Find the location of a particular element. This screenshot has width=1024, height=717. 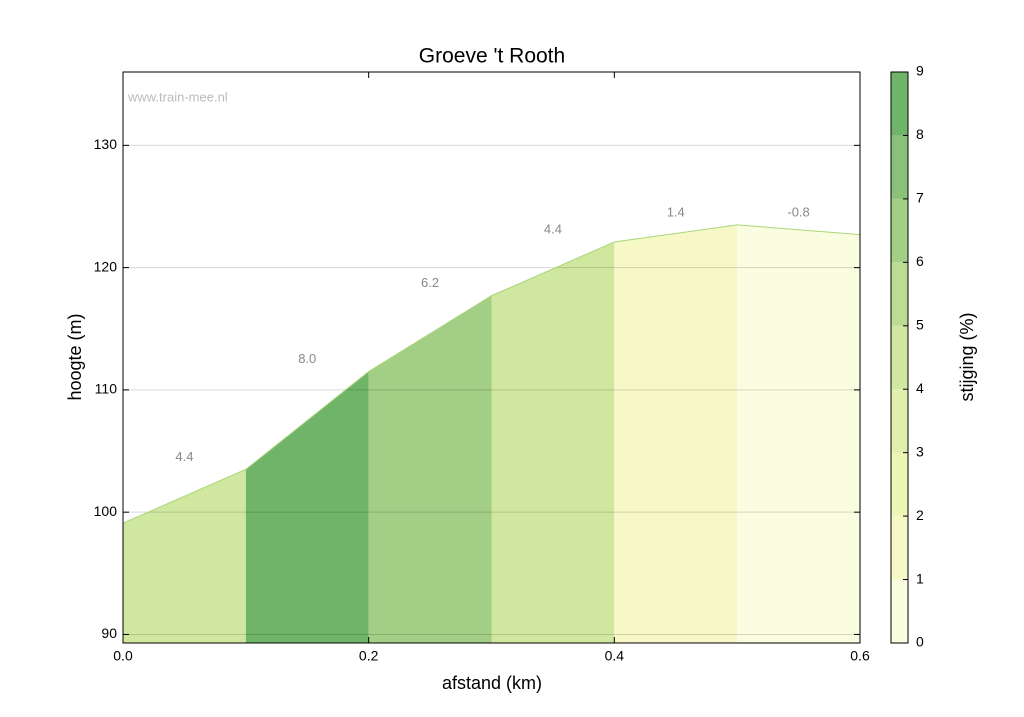

slope-label: -0.8 is located at coordinates (798, 211).